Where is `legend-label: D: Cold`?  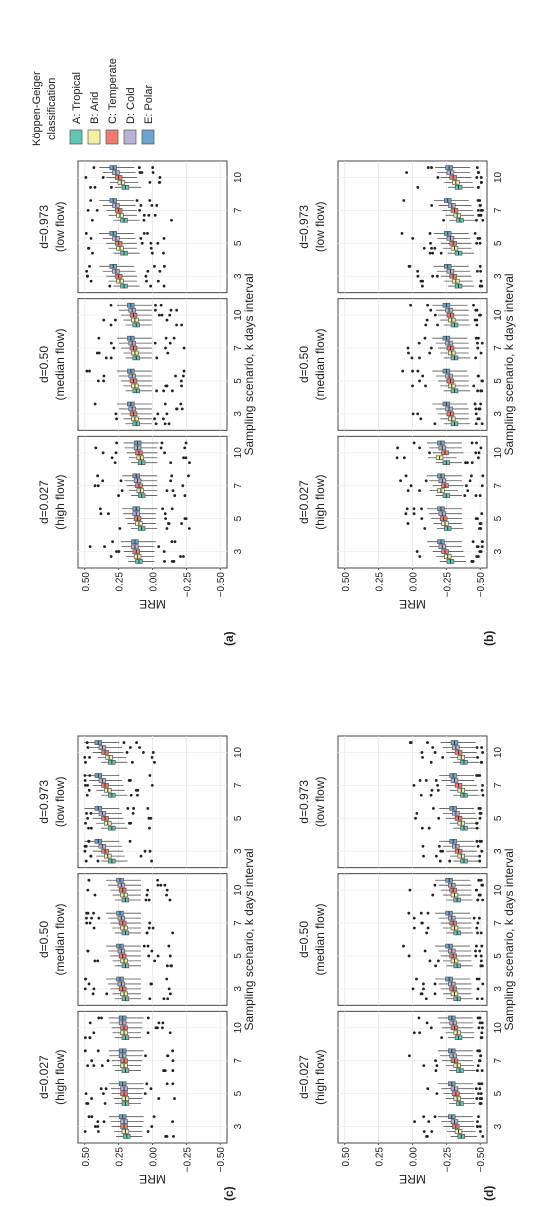 legend-label: D: Cold is located at coordinates (131, 105).